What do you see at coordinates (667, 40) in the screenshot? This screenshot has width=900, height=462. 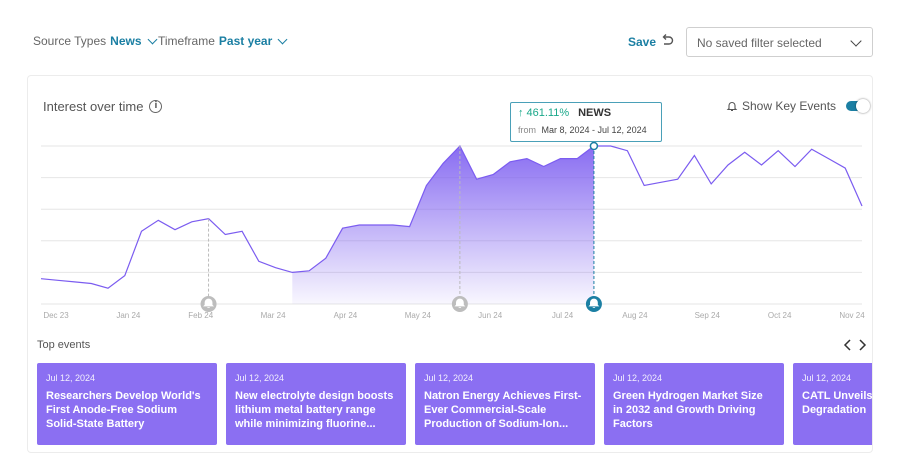 I see `undo-icon` at bounding box center [667, 40].